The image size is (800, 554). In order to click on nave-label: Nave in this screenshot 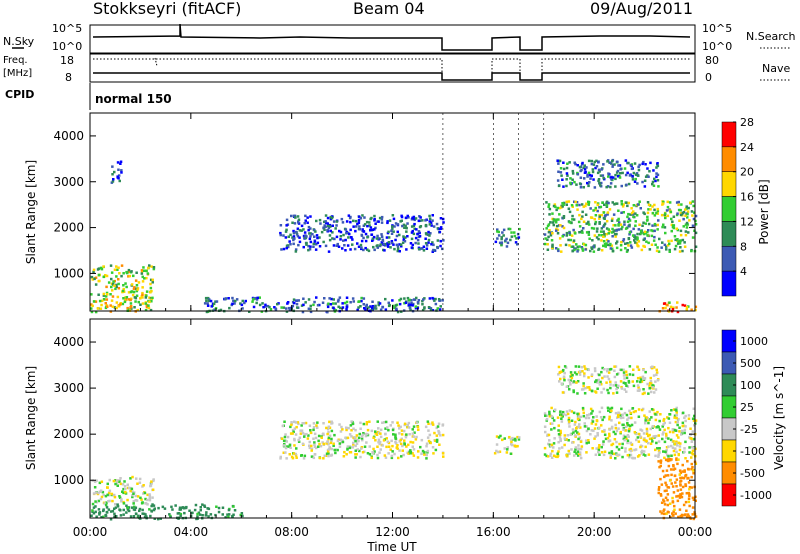, I will do `click(776, 68)`.